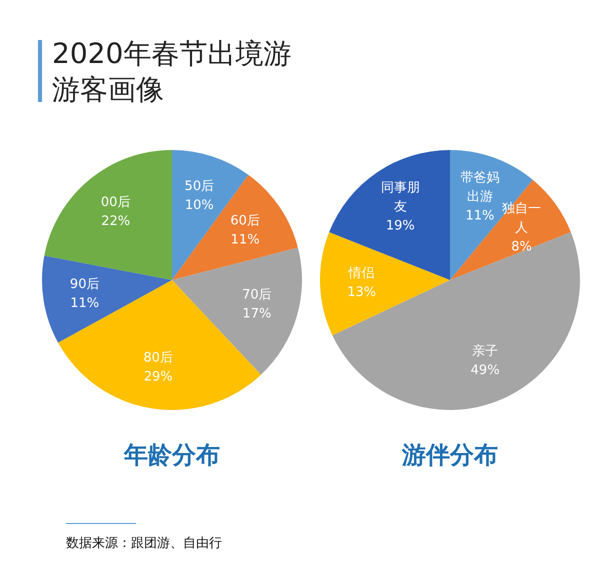 Image resolution: width=600 pixels, height=588 pixels. What do you see at coordinates (257, 295) in the screenshot?
I see `slice-label: 70后` at bounding box center [257, 295].